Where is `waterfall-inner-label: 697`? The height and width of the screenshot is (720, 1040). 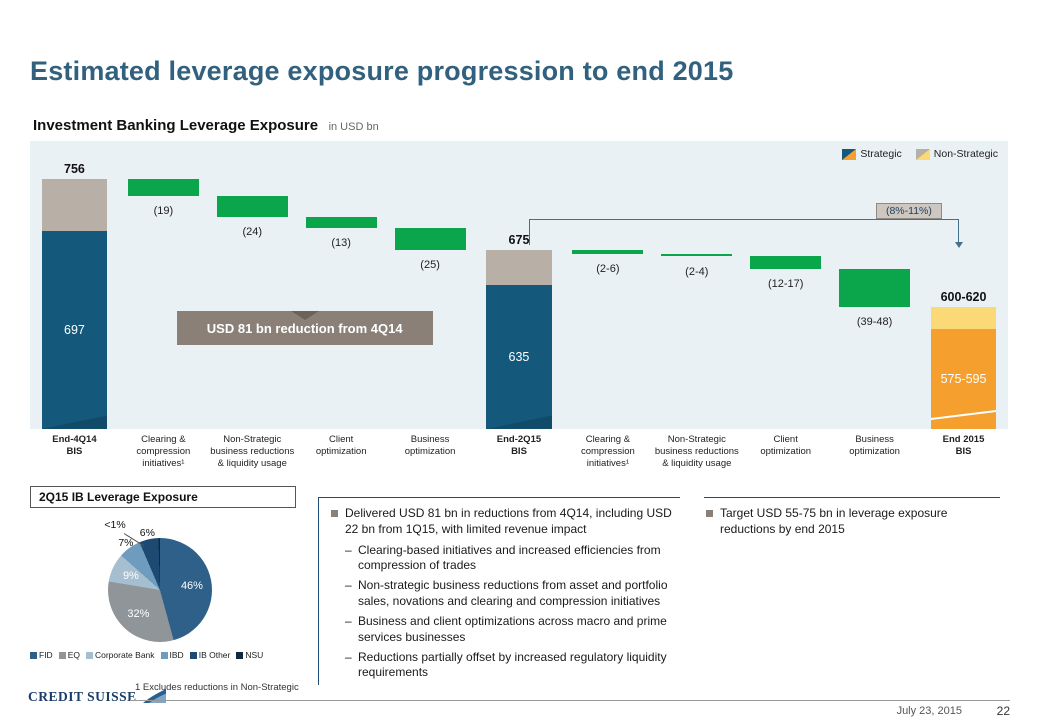
waterfall-inner-label: 697 is located at coordinates (74, 329).